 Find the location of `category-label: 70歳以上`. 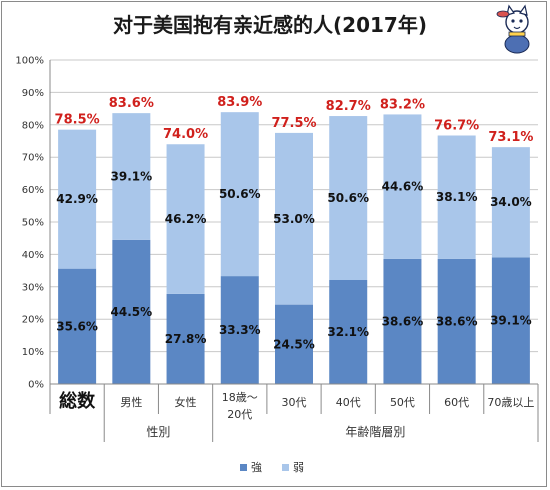

category-label: 70歳以上 is located at coordinates (510, 402).